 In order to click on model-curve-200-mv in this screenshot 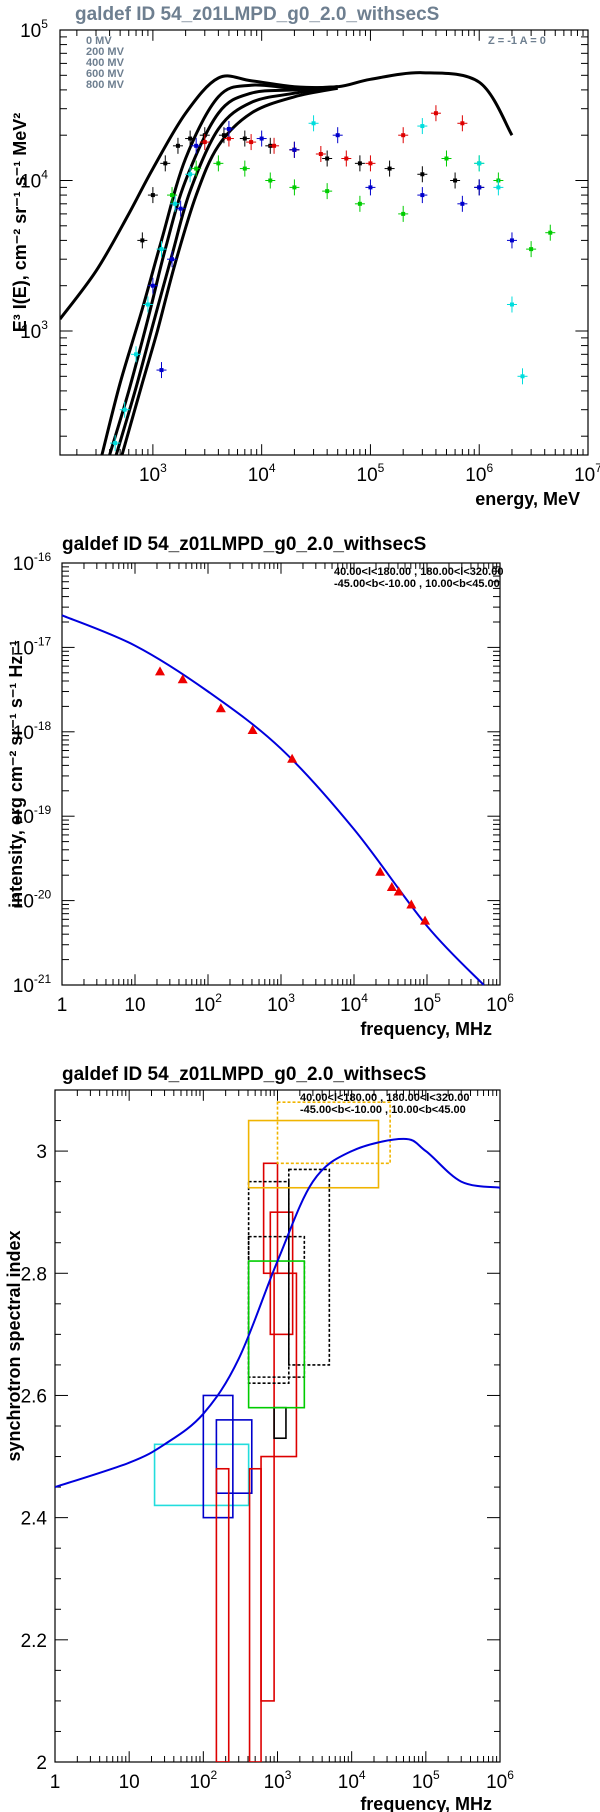, I will do `click(219, 269)`.